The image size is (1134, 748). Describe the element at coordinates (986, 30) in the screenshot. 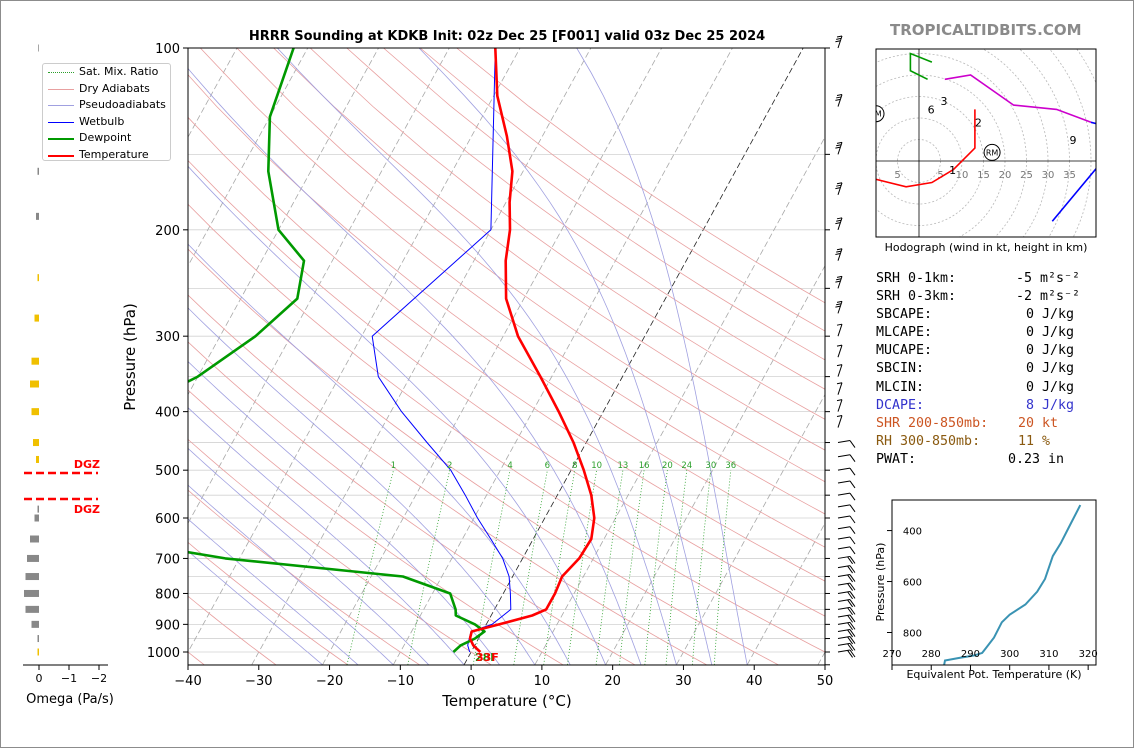

I see `brand-watermark: TROPICALTIDBITS.COM` at that location.